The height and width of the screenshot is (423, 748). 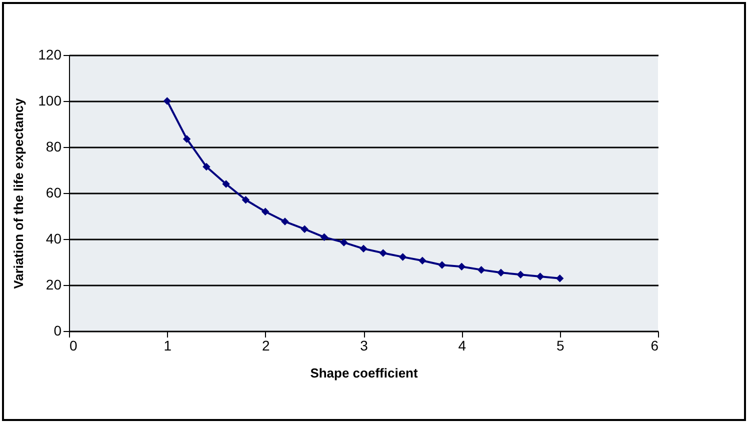 I want to click on y-tick-label: 0, so click(x=58, y=330).